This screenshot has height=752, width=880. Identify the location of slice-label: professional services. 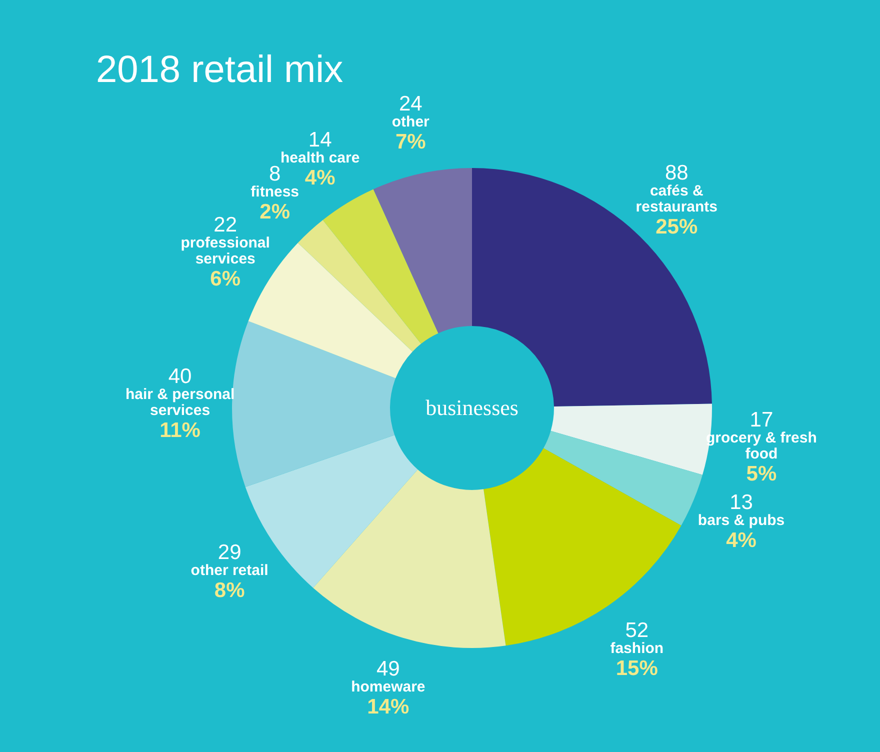
(225, 251).